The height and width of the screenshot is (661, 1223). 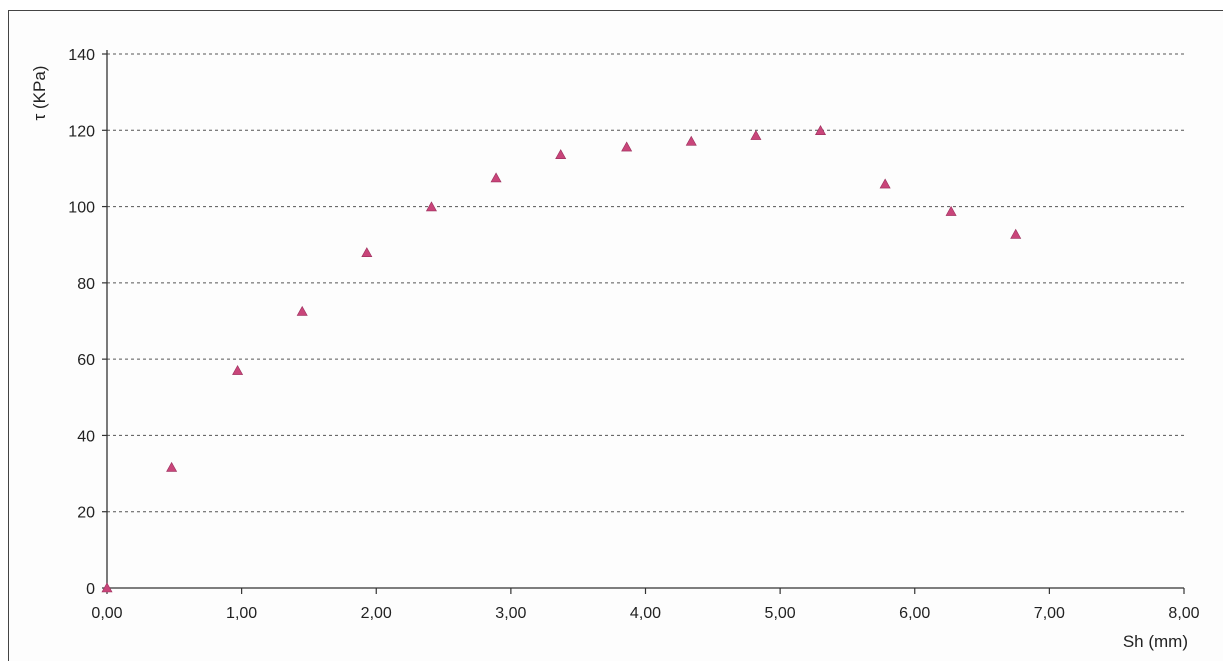 What do you see at coordinates (86, 436) in the screenshot?
I see `y-tick-label: 40` at bounding box center [86, 436].